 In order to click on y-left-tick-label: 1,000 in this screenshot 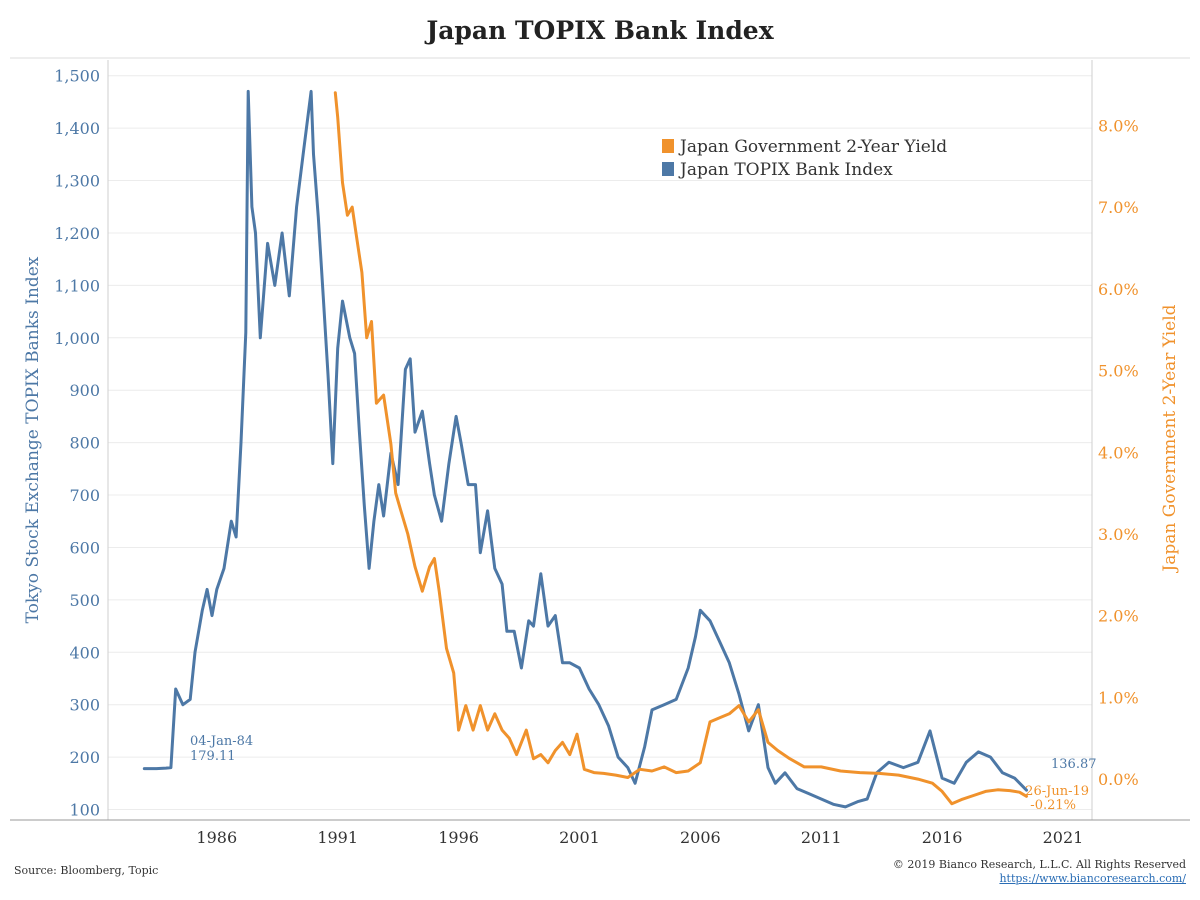, I will do `click(77, 338)`.